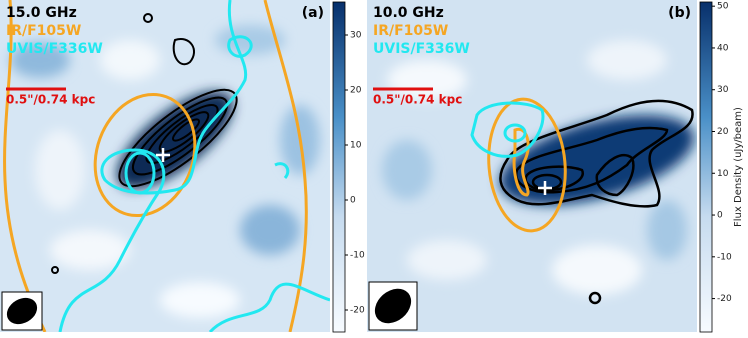 The width and height of the screenshot is (748, 338). Describe the element at coordinates (313, 13) in the screenshot. I see `panel-label: (a)` at that location.